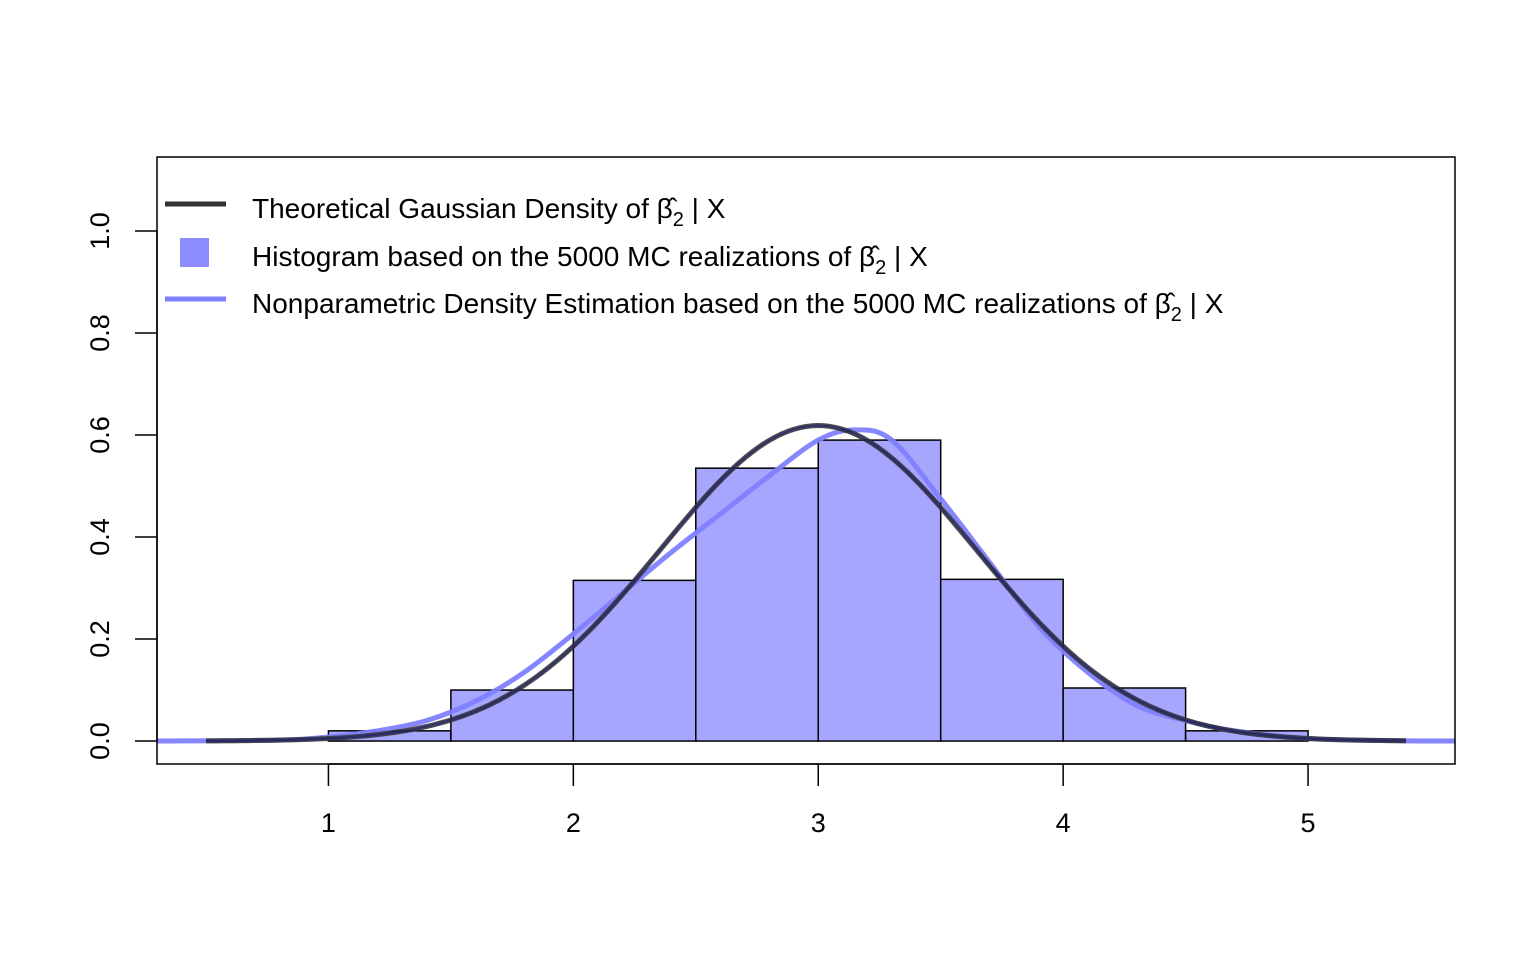 Image resolution: width=1536 pixels, height=960 pixels. Describe the element at coordinates (100, 333) in the screenshot. I see `y-tick-label: 0.8` at that location.